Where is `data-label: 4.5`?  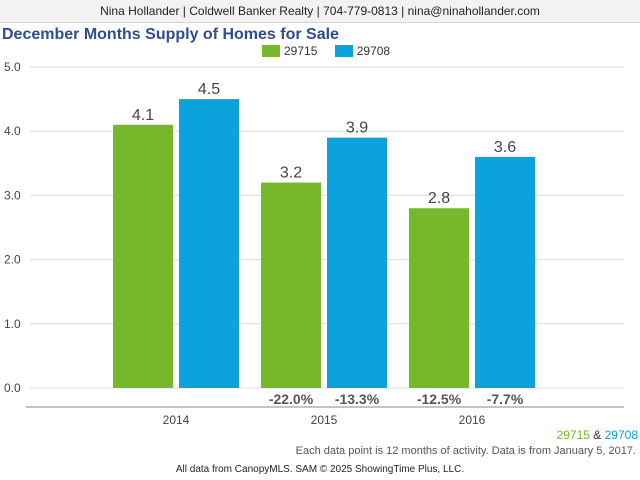
data-label: 4.5 is located at coordinates (209, 89).